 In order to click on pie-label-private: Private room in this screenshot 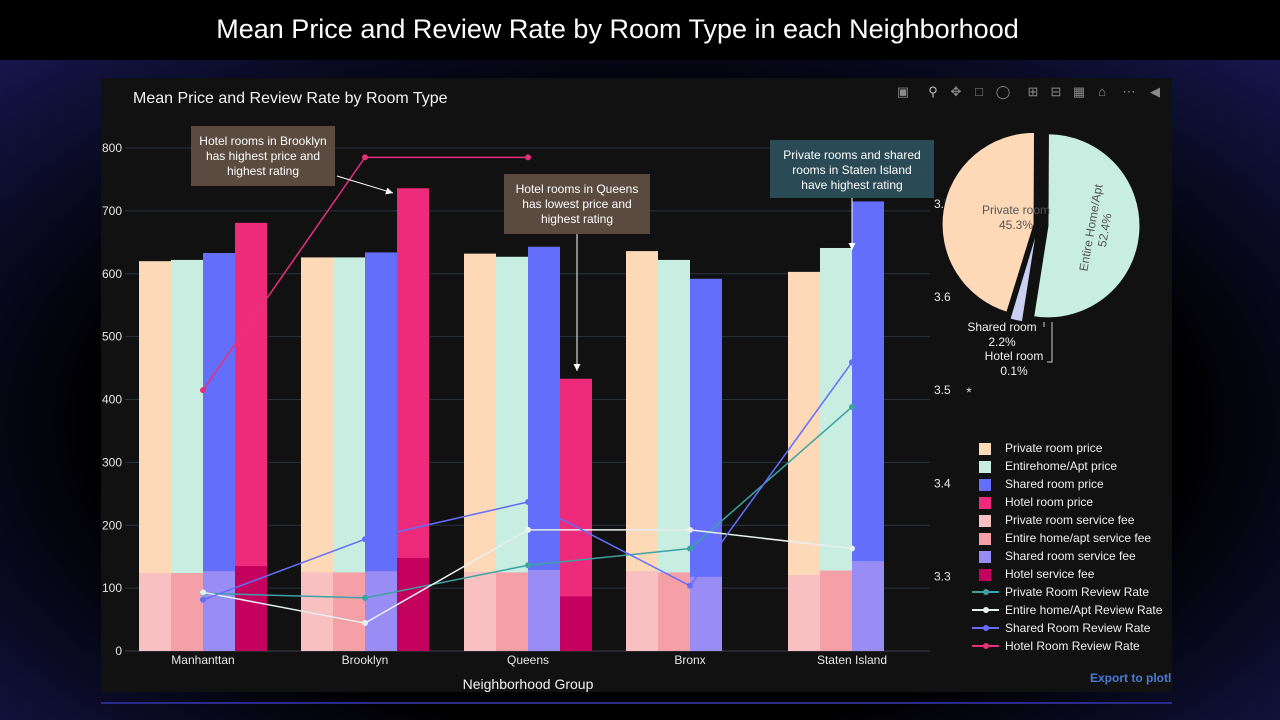, I will do `click(1016, 210)`.